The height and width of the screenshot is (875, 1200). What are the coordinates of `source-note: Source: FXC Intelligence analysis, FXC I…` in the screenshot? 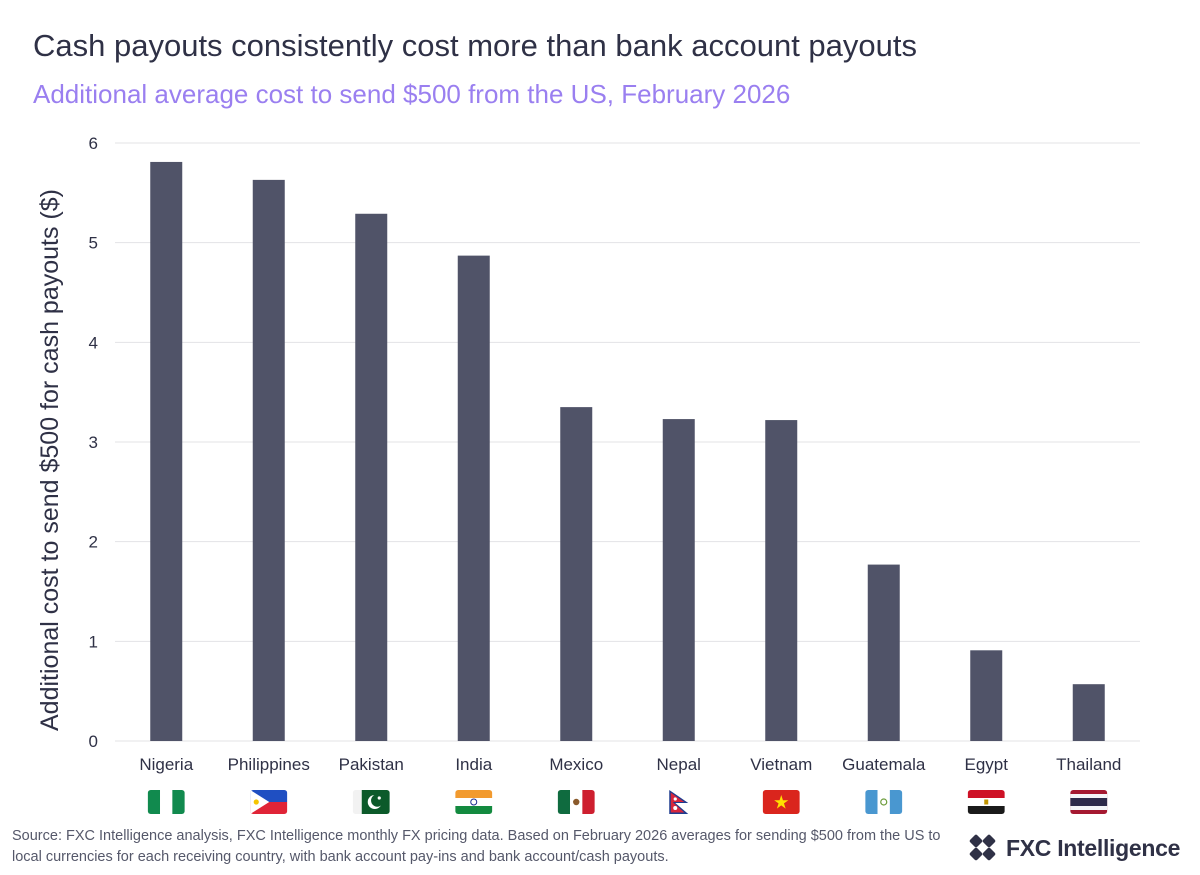 It's located at (476, 846).